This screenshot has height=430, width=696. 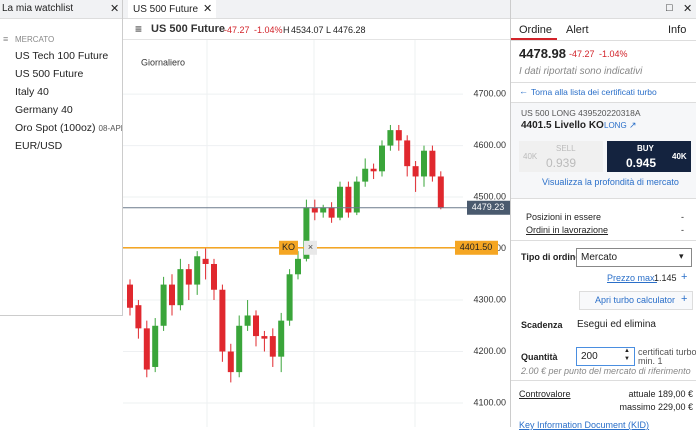 What do you see at coordinates (634, 257) in the screenshot?
I see `order-type-select` at bounding box center [634, 257].